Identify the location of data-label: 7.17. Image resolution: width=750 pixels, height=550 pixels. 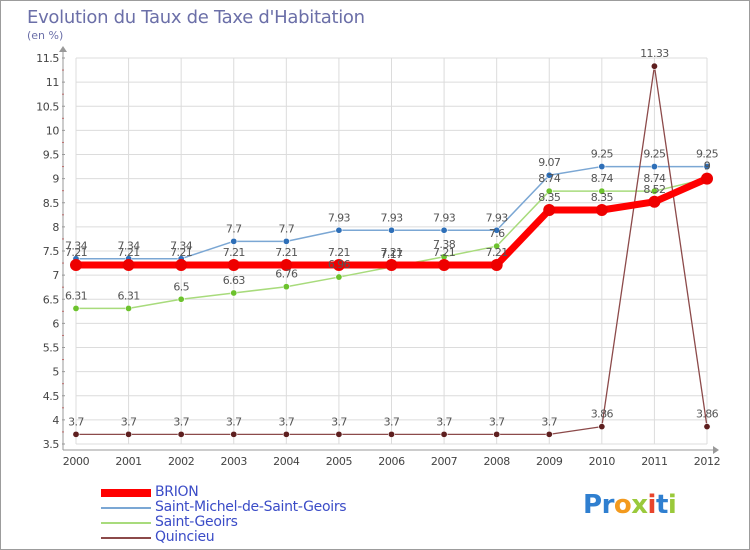
(391, 254).